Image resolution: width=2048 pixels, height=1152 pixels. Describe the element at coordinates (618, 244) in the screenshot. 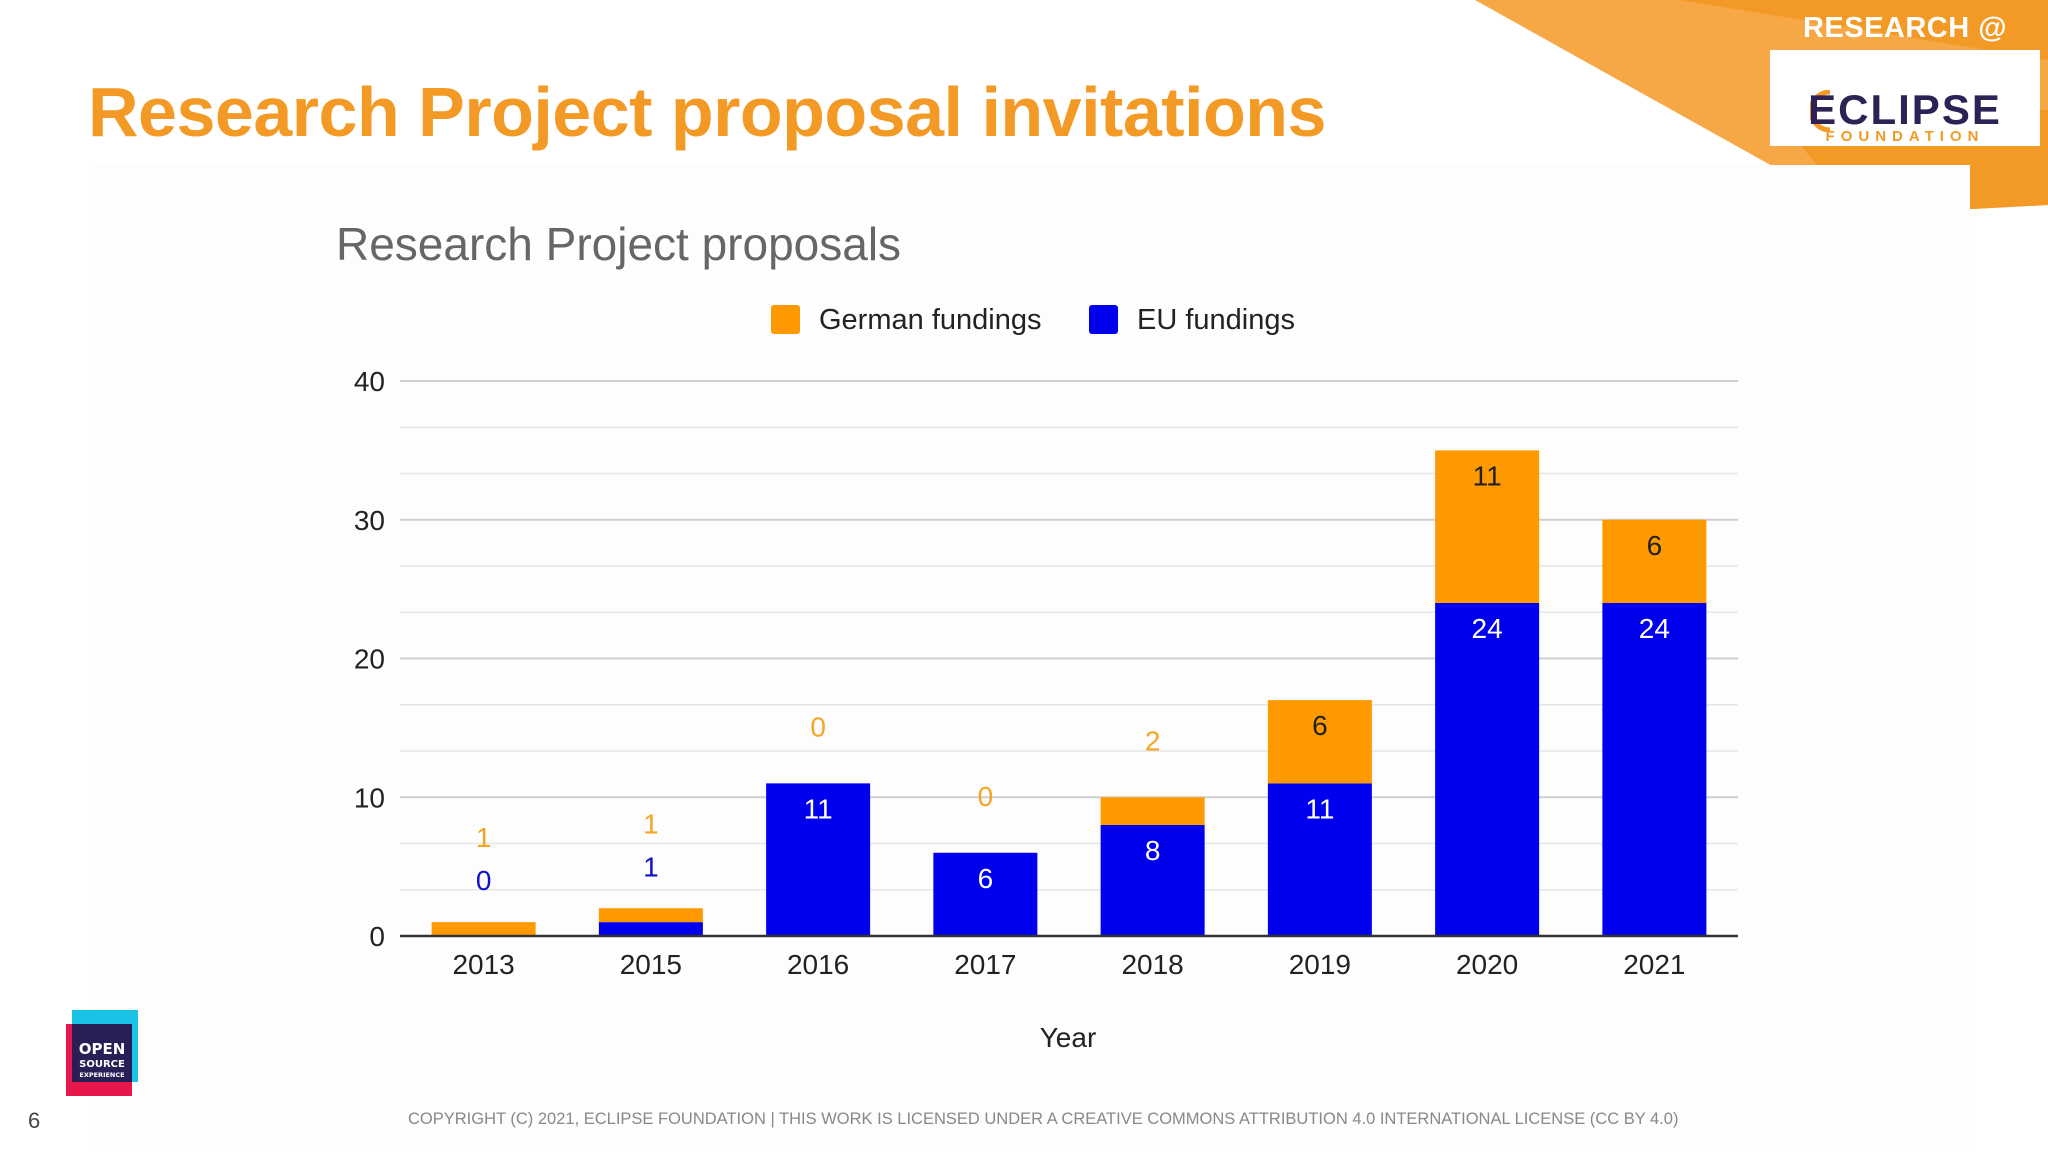

I see `chart-title: Research Project proposals` at that location.